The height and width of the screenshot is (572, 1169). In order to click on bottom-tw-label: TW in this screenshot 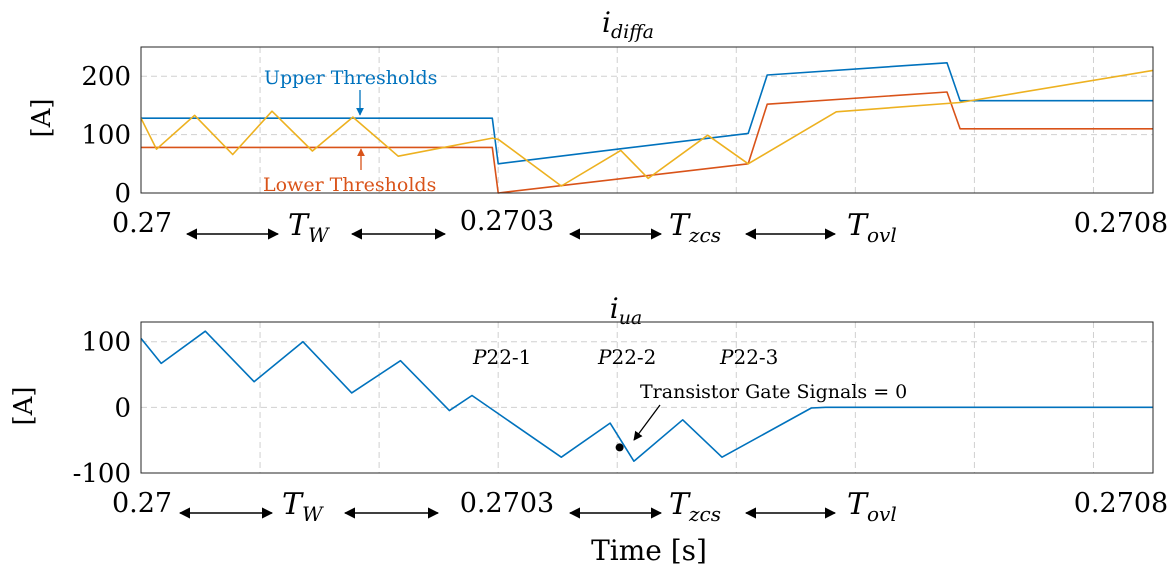, I will do `click(303, 506)`.